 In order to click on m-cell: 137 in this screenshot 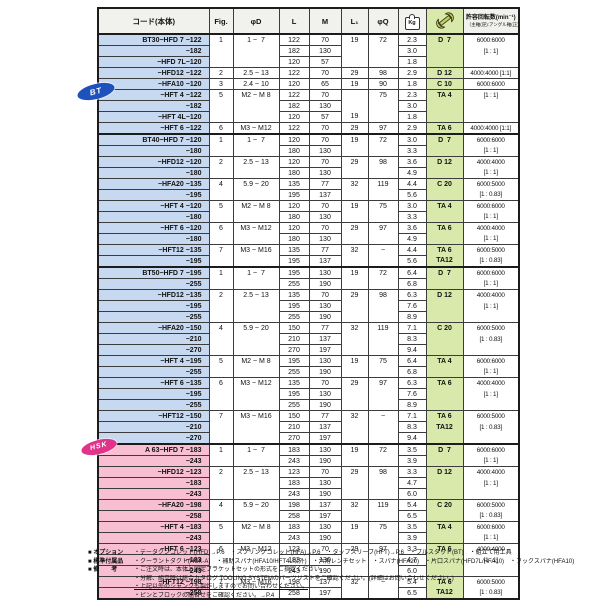, I will do `click(325, 582)`.